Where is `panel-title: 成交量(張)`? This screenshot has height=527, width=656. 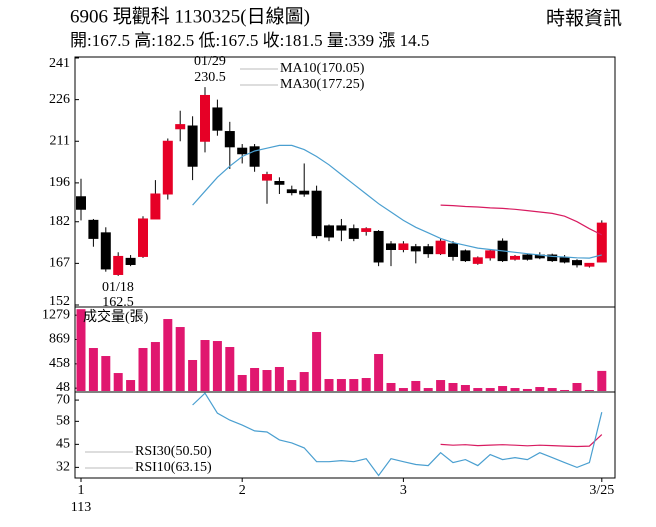 panel-title: 成交量(張) is located at coordinates (116, 316).